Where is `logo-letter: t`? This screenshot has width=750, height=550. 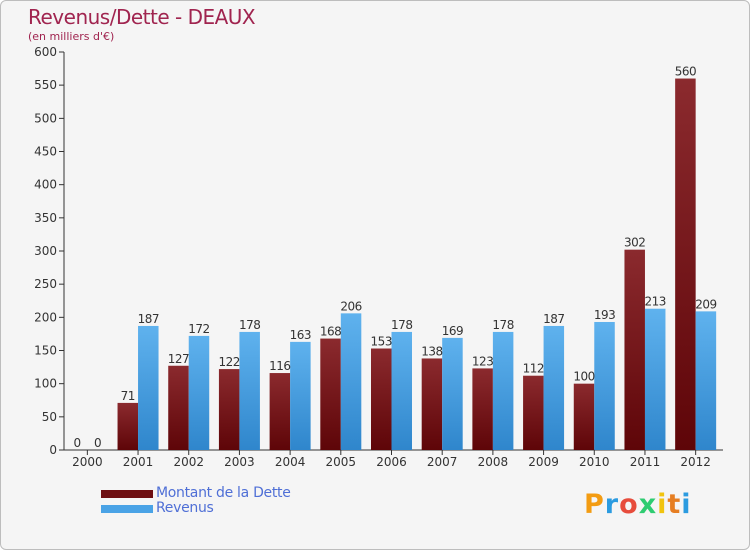
logo-letter: t is located at coordinates (674, 504).